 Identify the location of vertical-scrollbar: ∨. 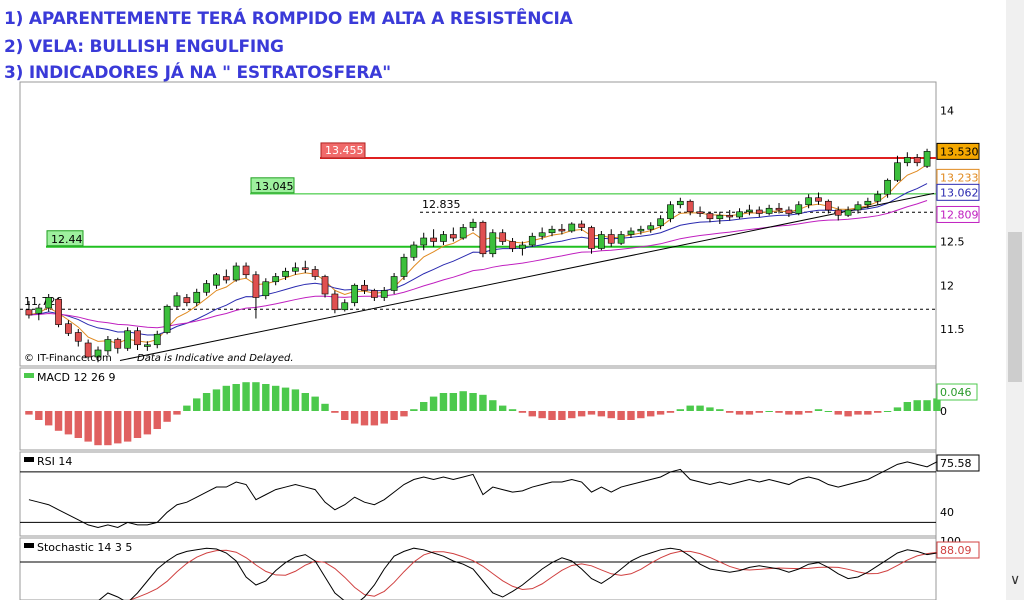
(1015, 300).